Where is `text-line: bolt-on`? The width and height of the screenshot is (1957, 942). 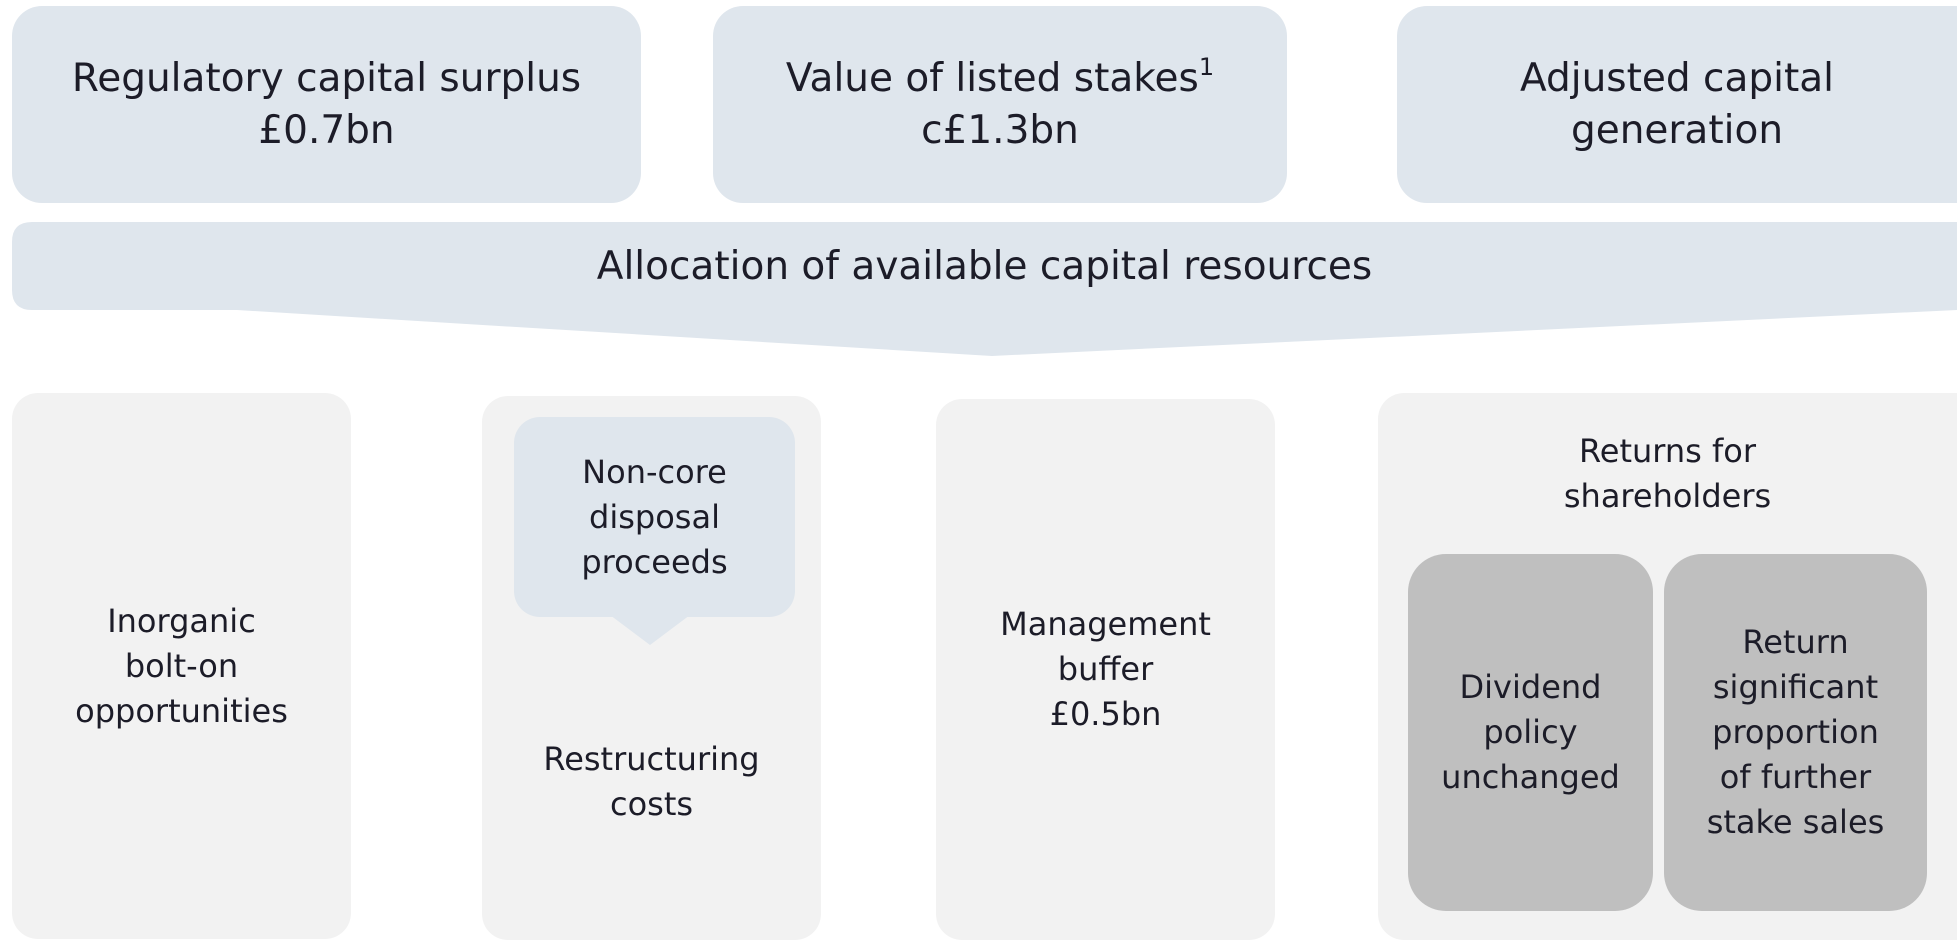 text-line: bolt-on is located at coordinates (181, 666).